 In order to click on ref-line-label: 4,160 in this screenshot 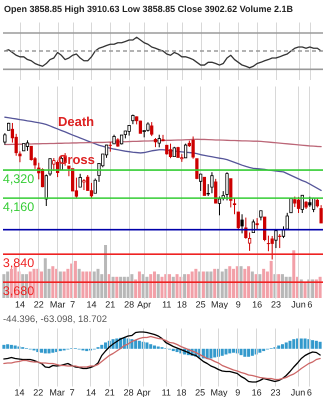, I will do `click(18, 207)`.